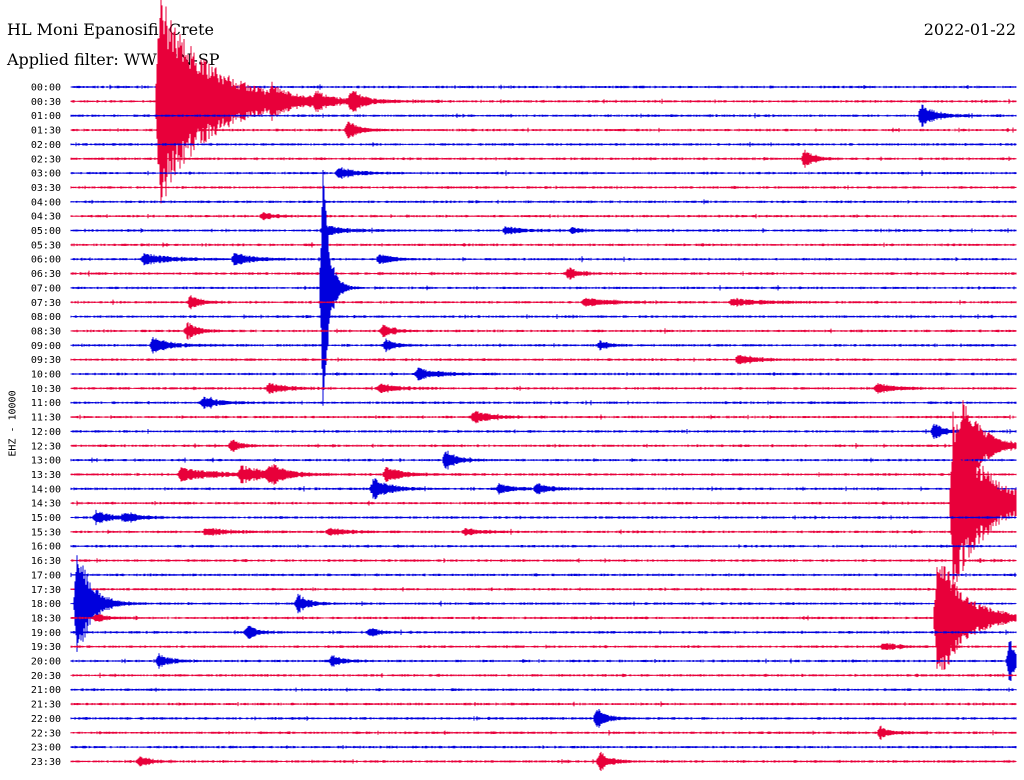 This screenshot has height=780, width=1024. Describe the element at coordinates (46, 288) in the screenshot. I see `row-time-label: 07:00` at that location.